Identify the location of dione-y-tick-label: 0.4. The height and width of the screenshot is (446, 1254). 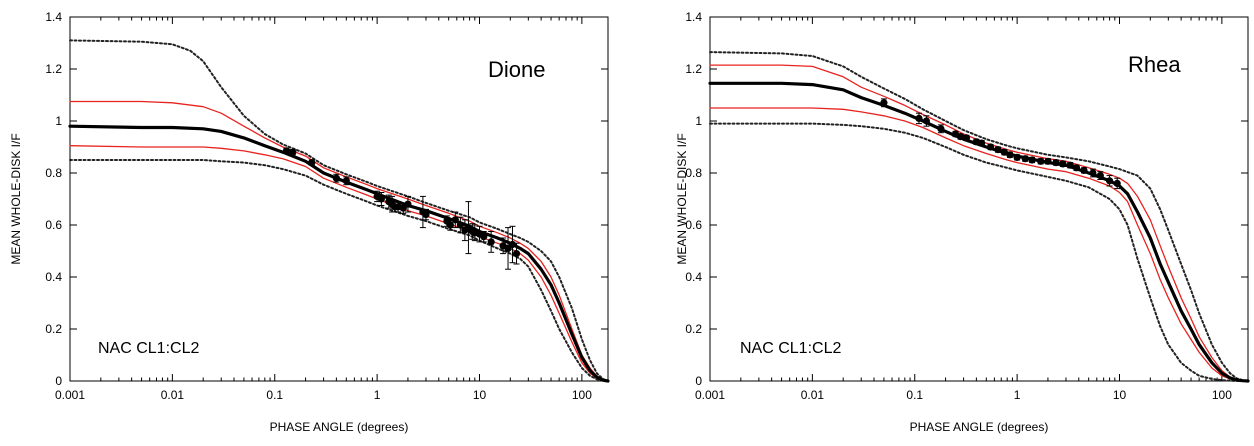
(53, 277).